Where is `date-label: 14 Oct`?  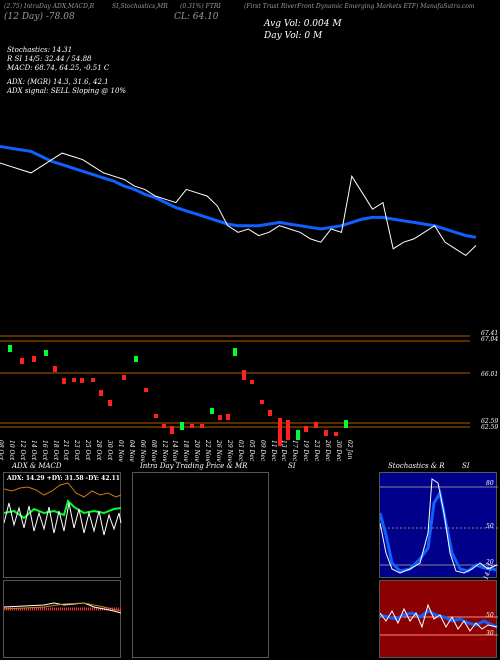 date-label: 14 Oct is located at coordinates (33, 450).